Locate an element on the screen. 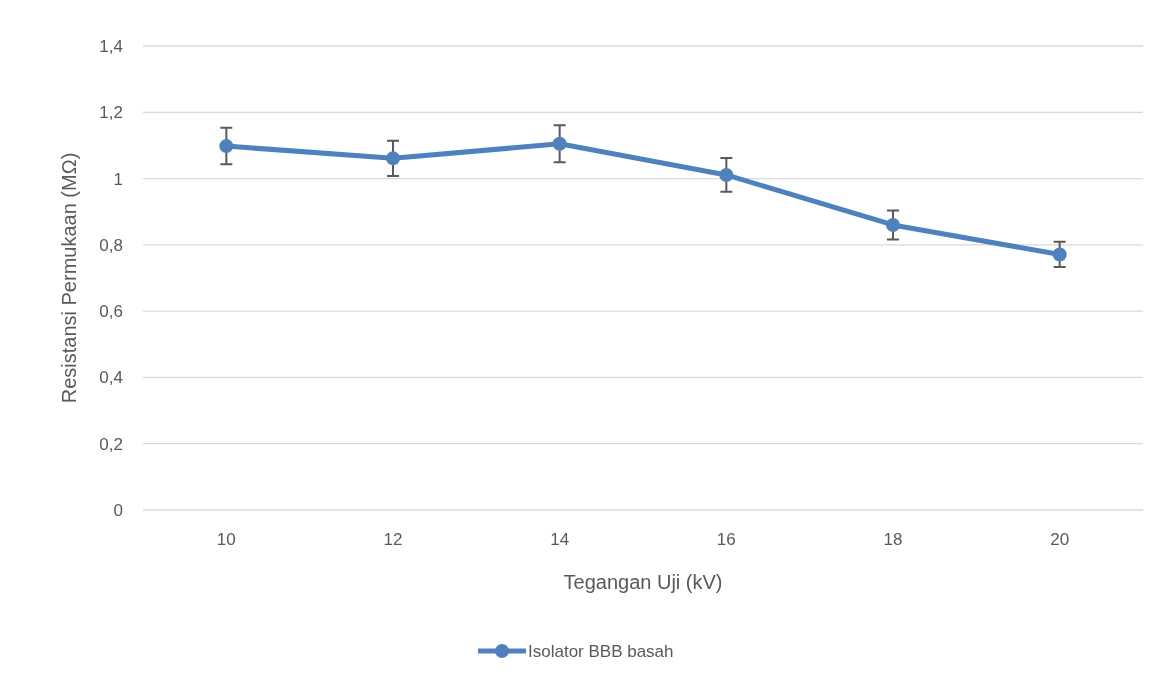 The height and width of the screenshot is (677, 1154). y-tick-label: 0,2 is located at coordinates (111, 444).